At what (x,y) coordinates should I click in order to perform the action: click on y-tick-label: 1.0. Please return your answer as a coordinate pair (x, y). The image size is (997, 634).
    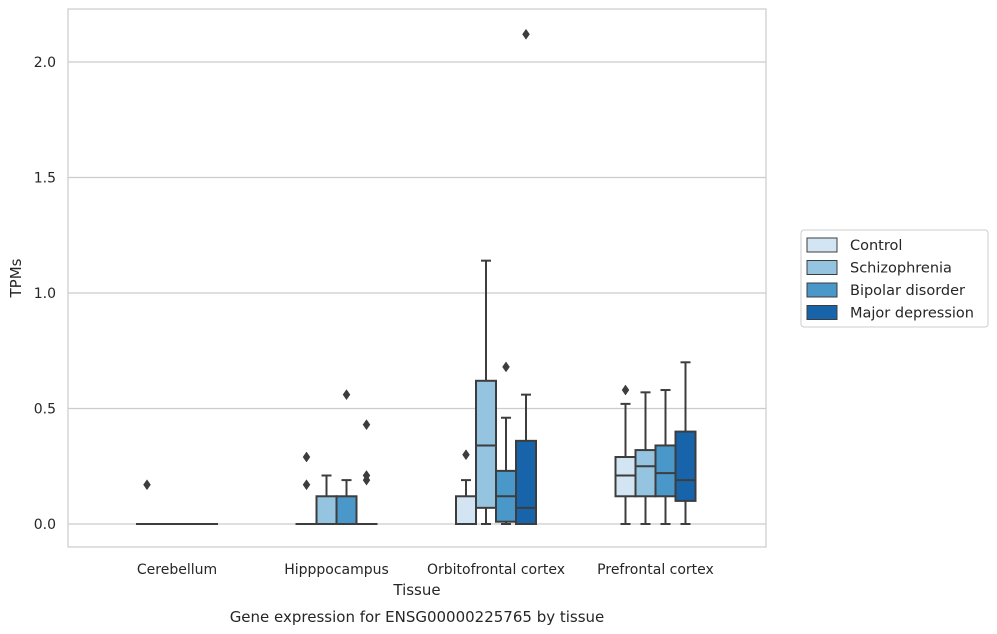
    Looking at the image, I should click on (45, 294).